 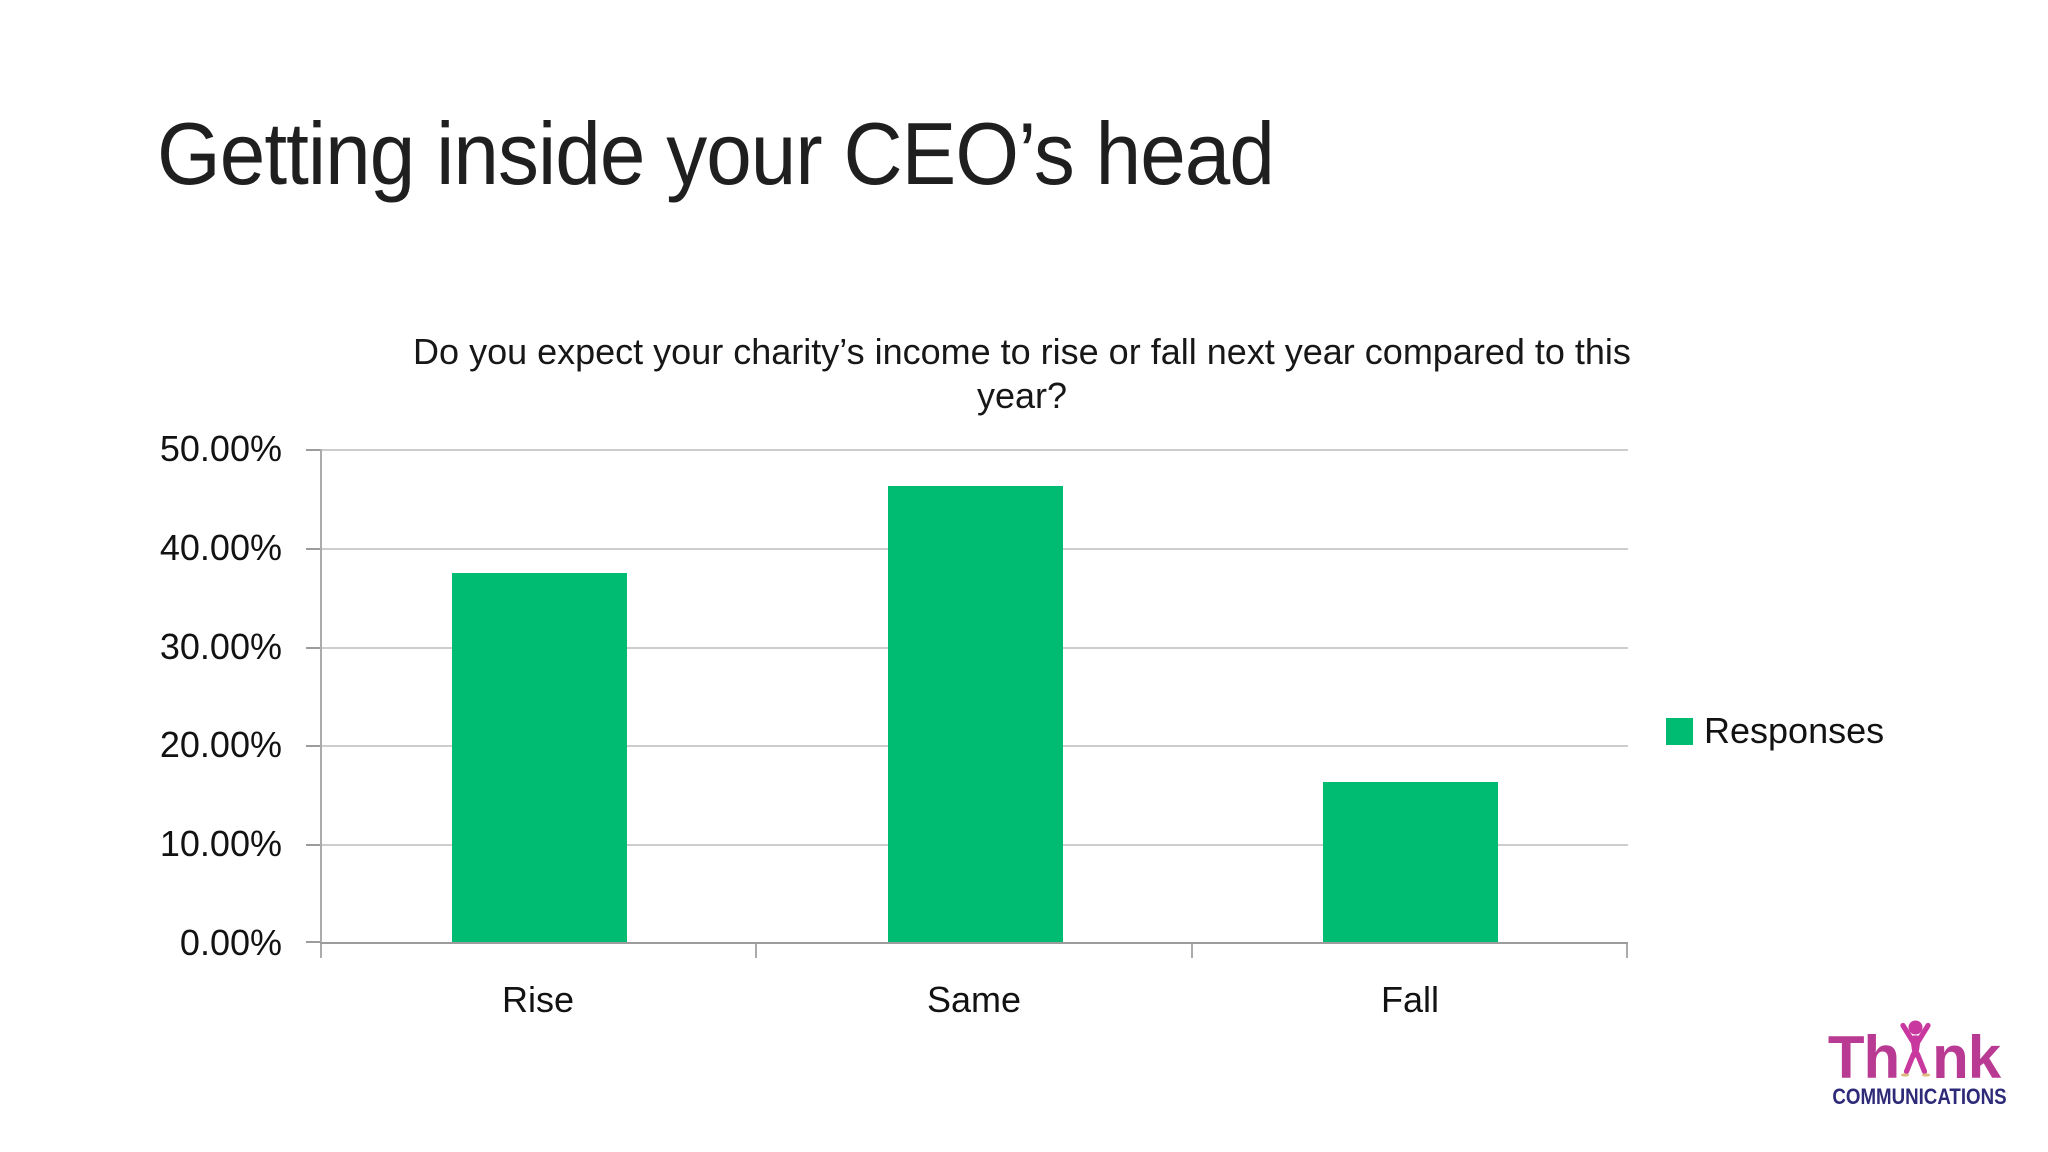 What do you see at coordinates (974, 943) in the screenshot?
I see `x-axis-line` at bounding box center [974, 943].